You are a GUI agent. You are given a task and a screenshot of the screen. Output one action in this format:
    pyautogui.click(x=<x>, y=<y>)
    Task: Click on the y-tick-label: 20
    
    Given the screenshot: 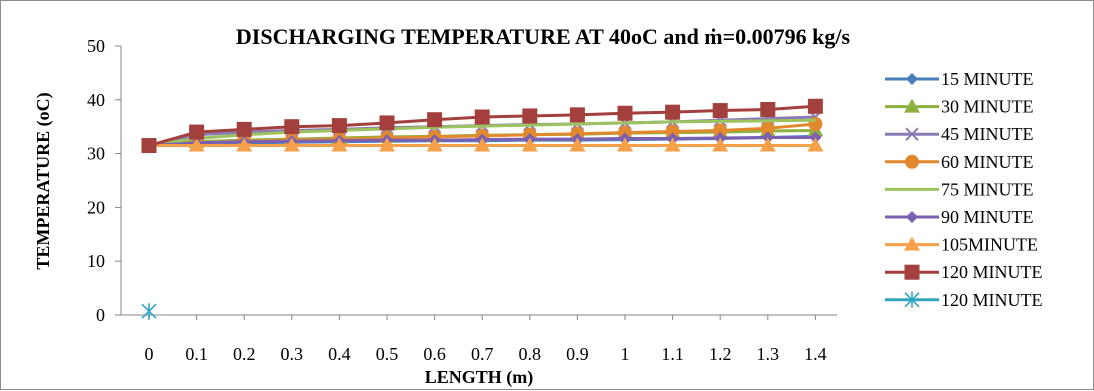 What is the action you would take?
    pyautogui.click(x=96, y=207)
    